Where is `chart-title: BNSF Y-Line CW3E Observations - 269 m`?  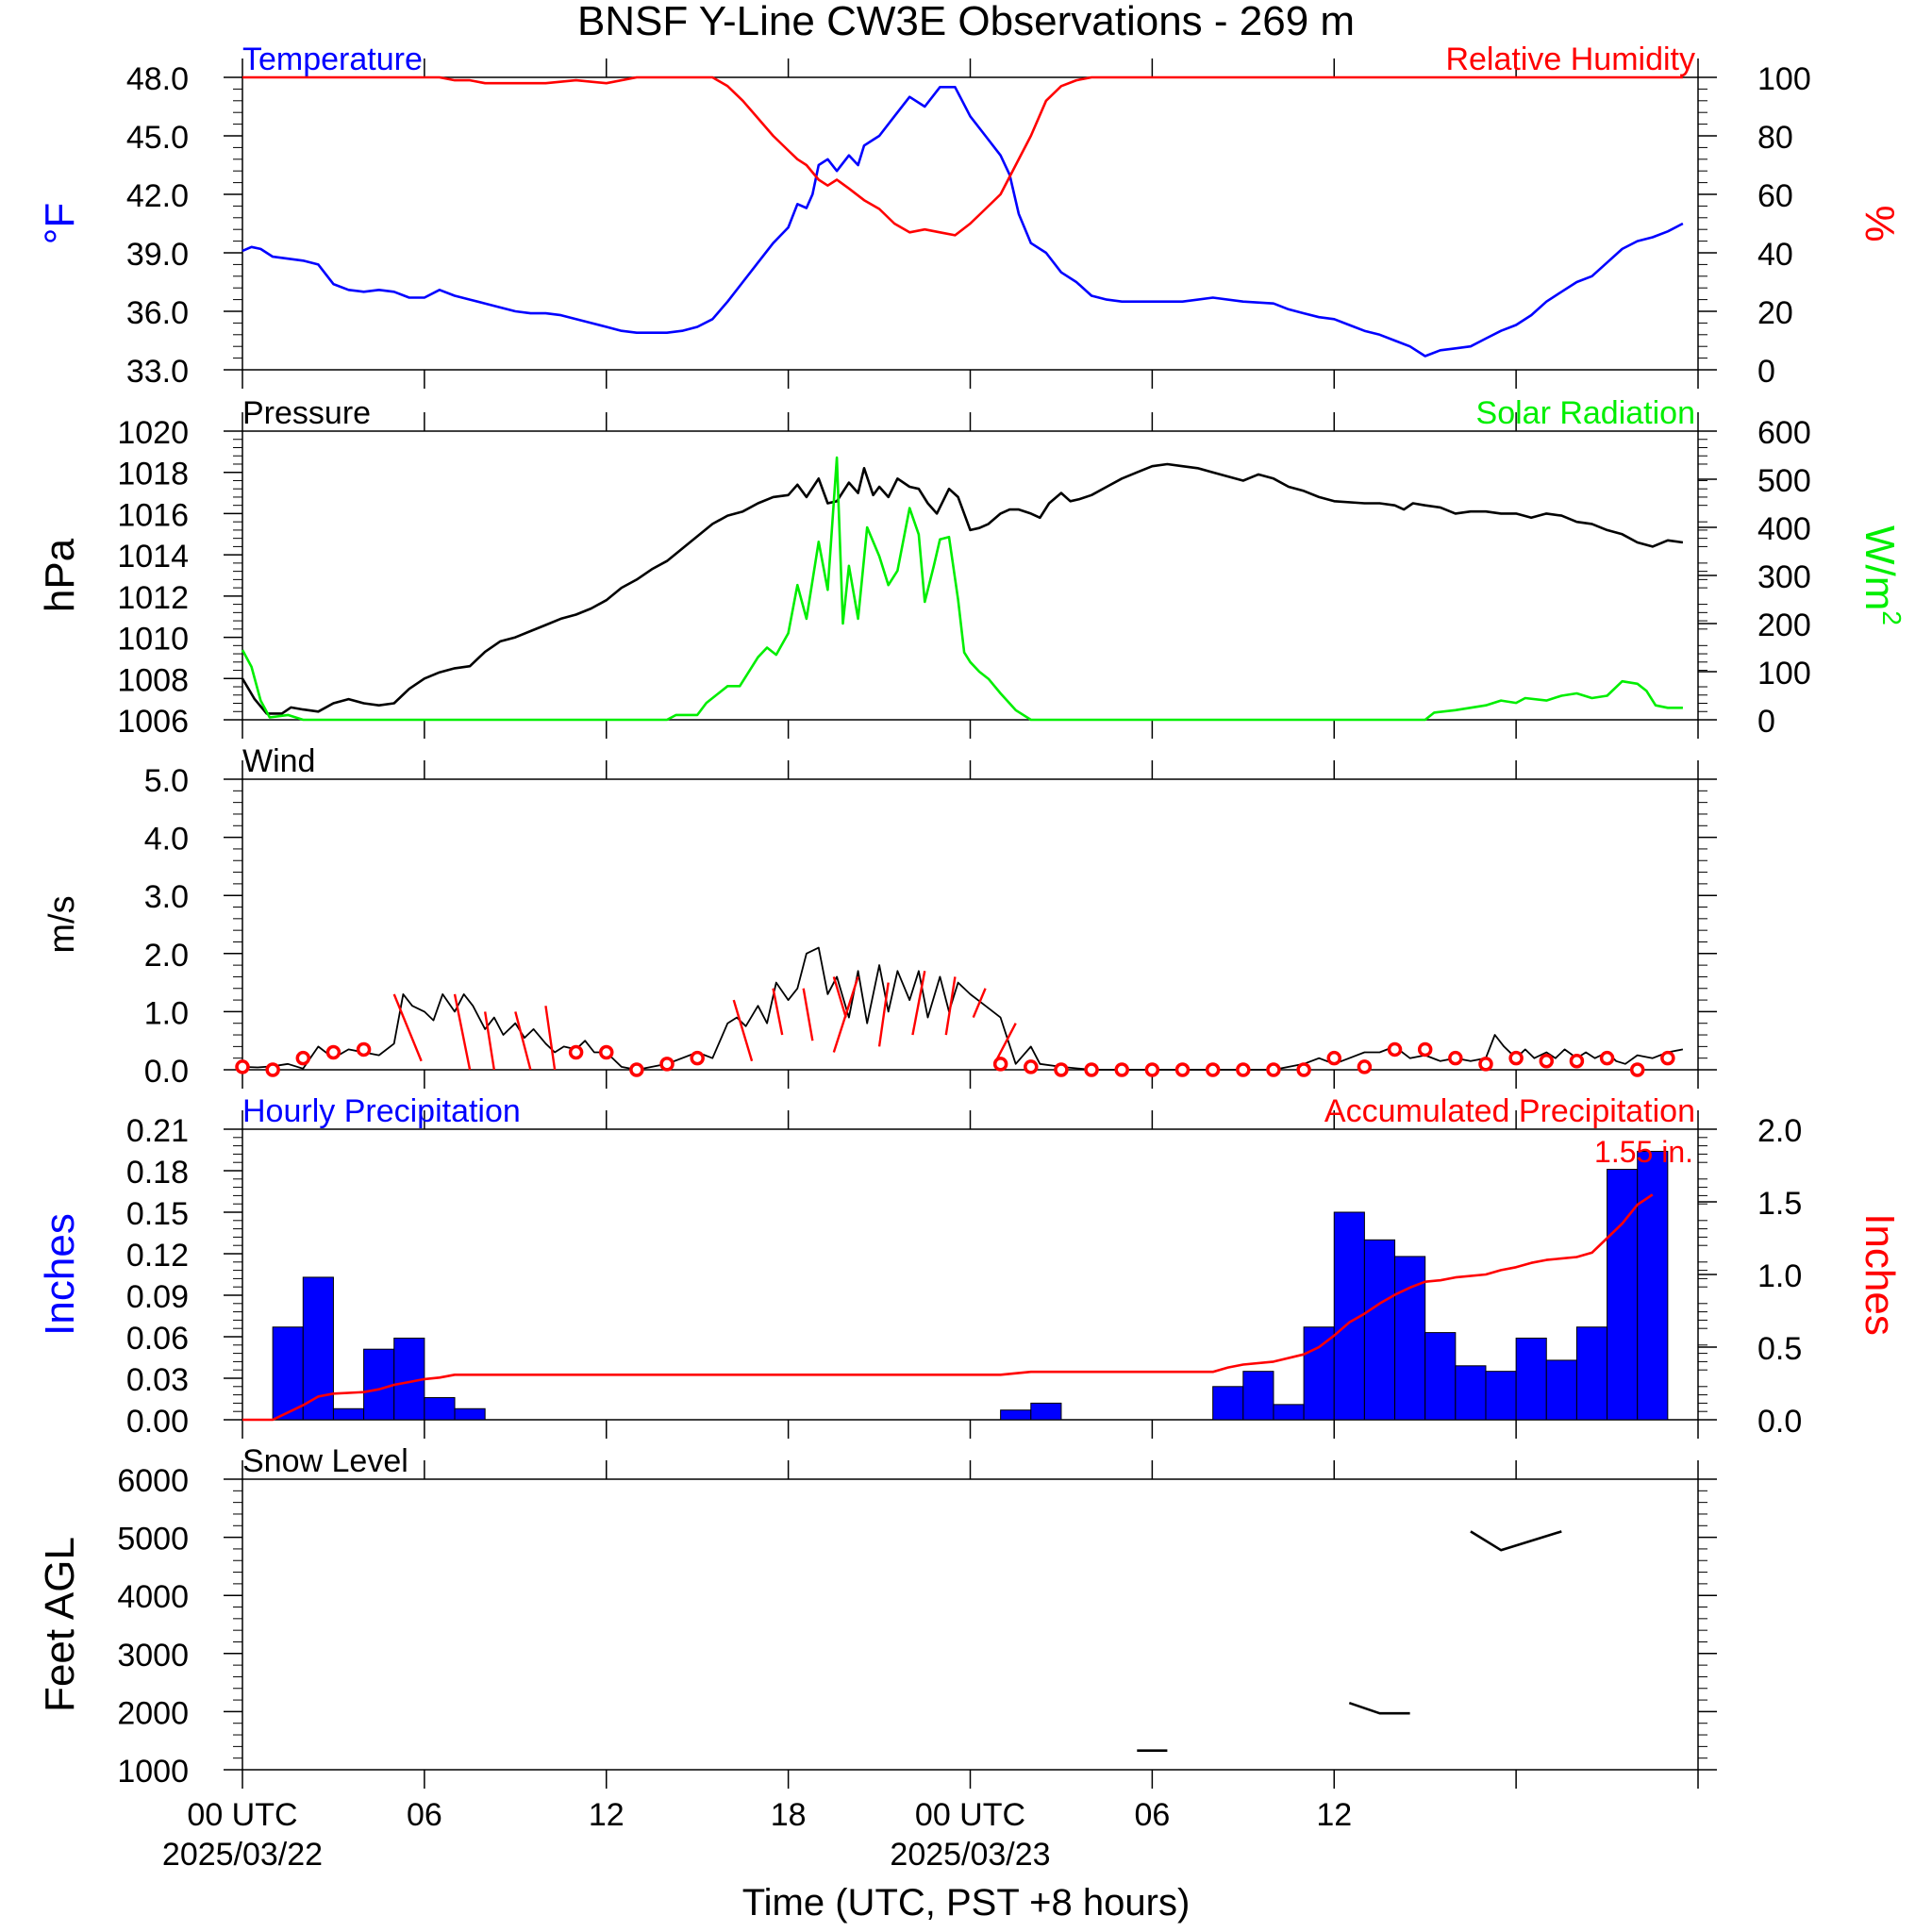 chart-title: BNSF Y-Line CW3E Observations - 269 m is located at coordinates (966, 22).